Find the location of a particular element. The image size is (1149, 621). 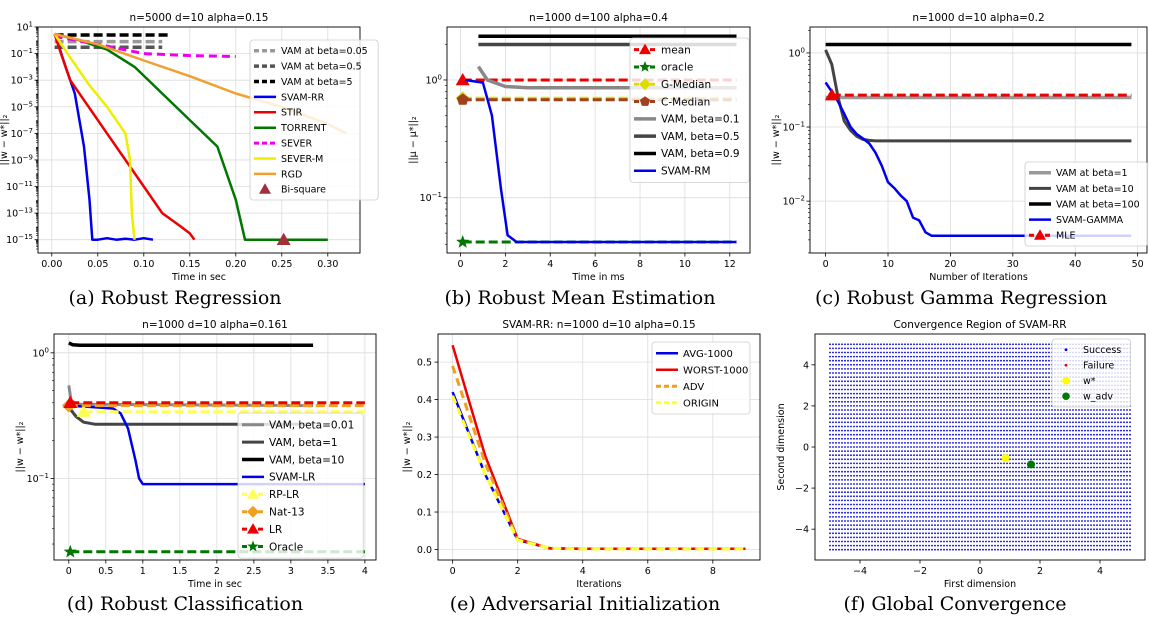

series-line-ORIGIN is located at coordinates (598, 473).